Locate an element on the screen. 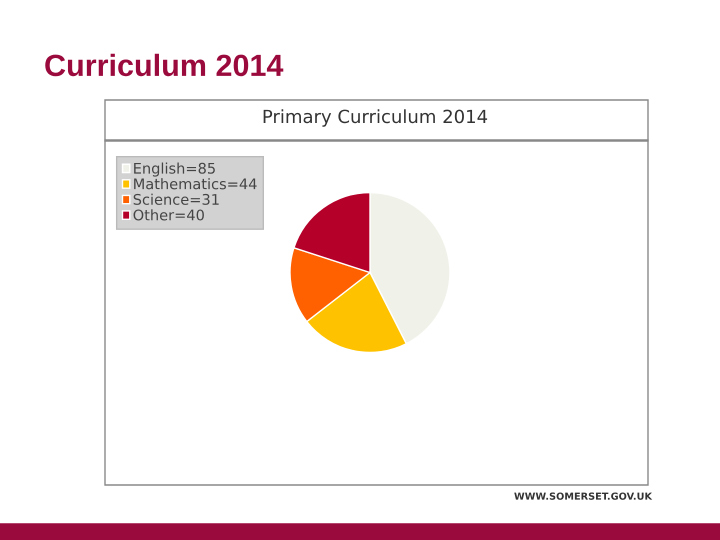 The width and height of the screenshot is (720, 540). legend-label: Science=31 is located at coordinates (176, 199).